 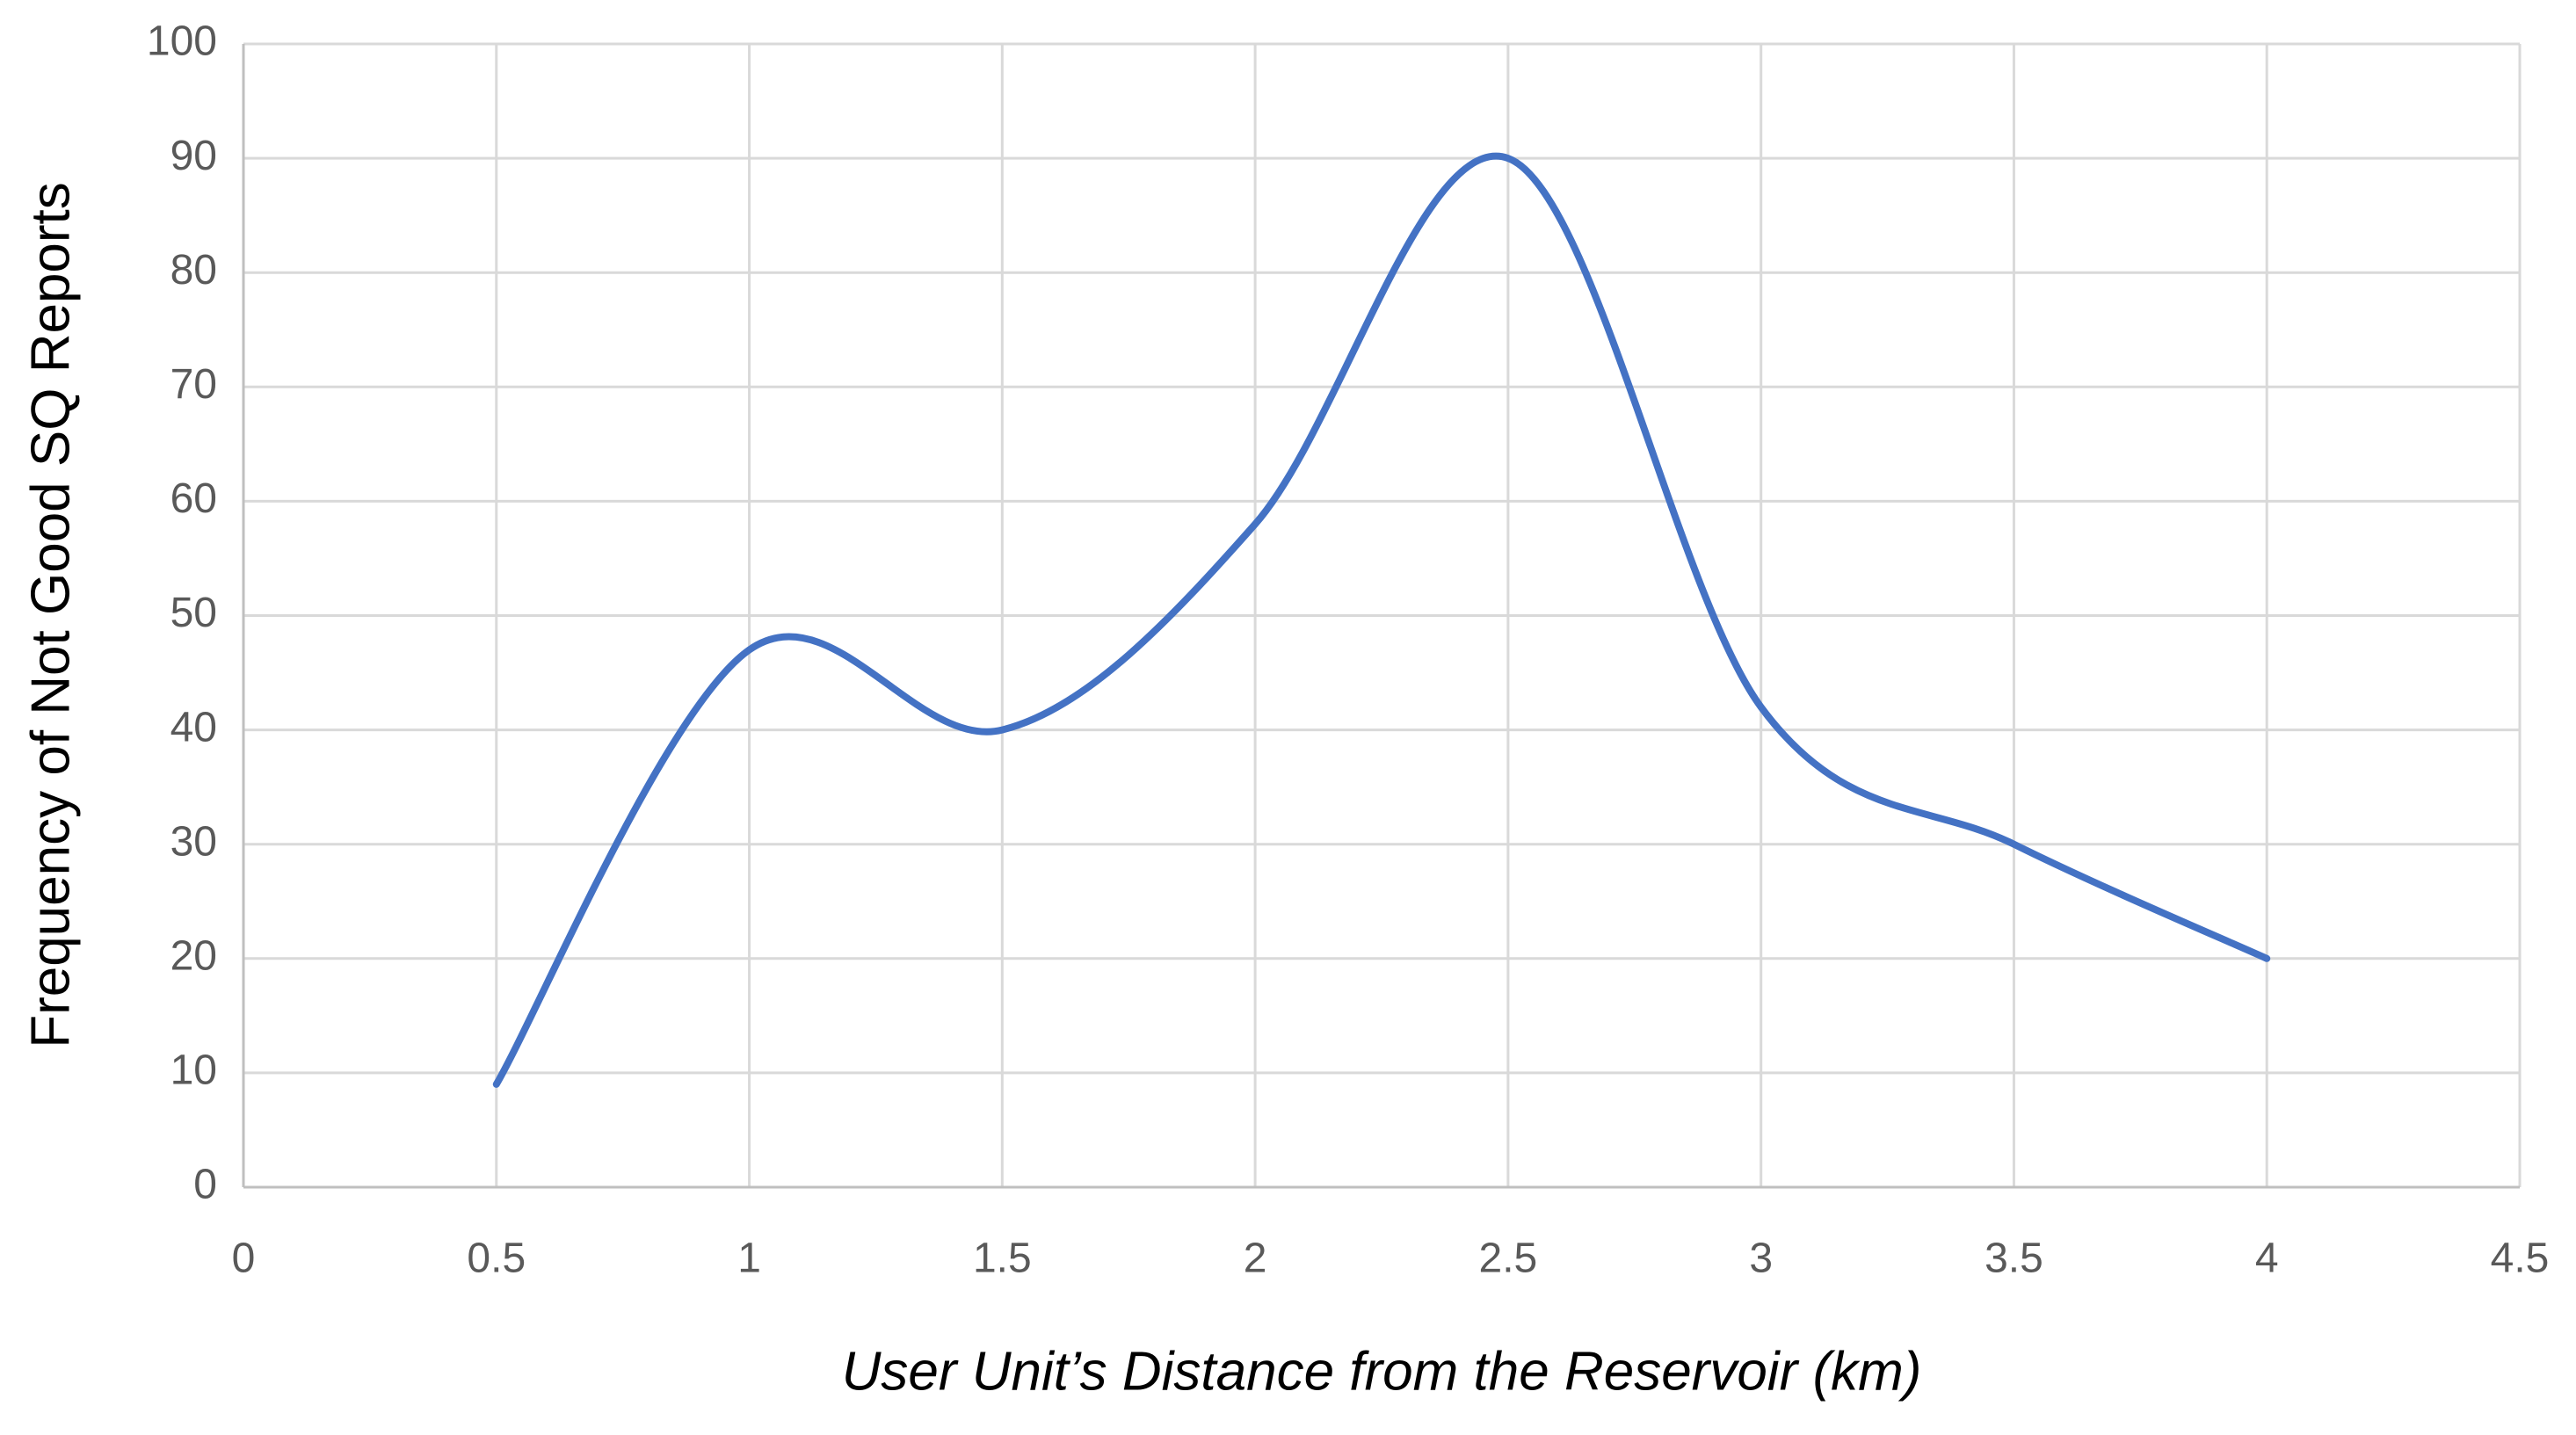 What do you see at coordinates (205, 1185) in the screenshot?
I see `y-tick-label: 0` at bounding box center [205, 1185].